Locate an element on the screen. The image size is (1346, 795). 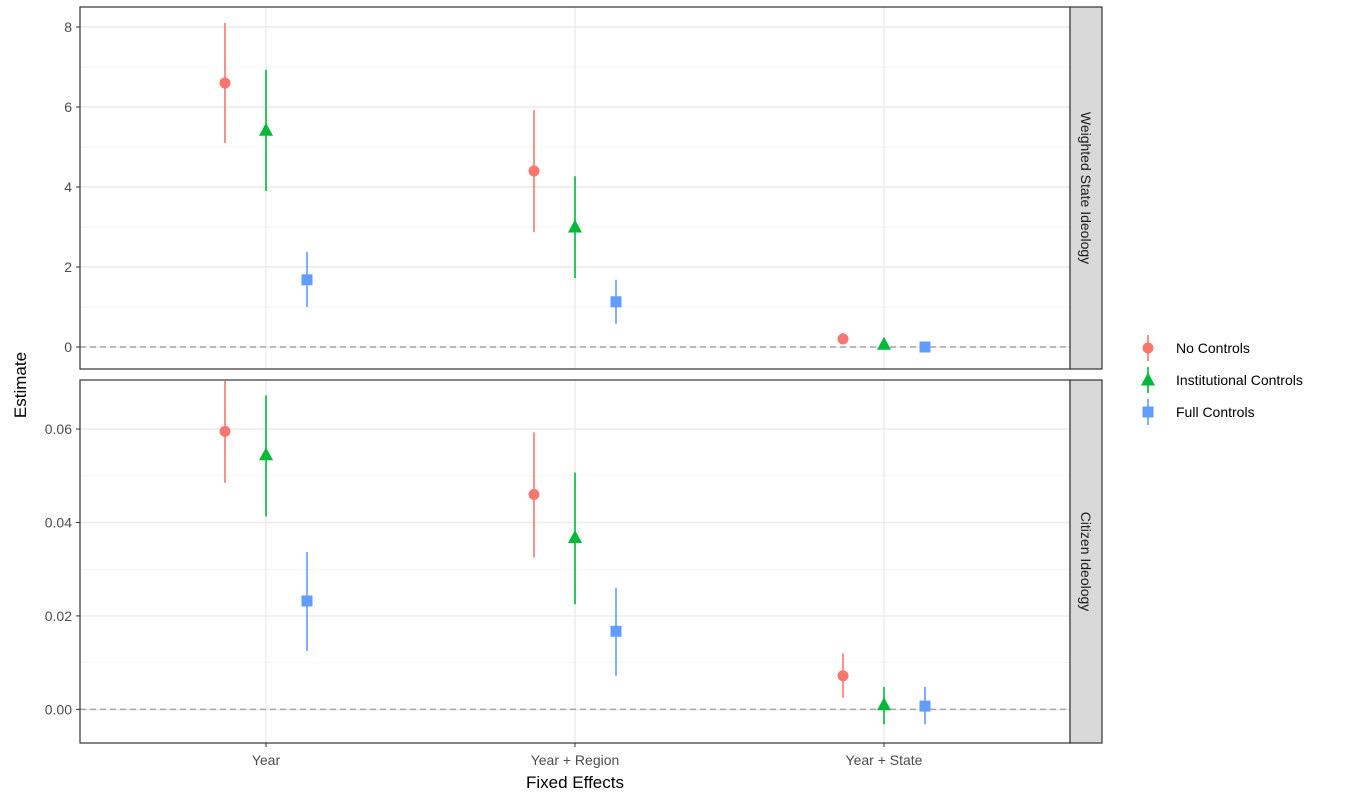
y-tick-label: 4 is located at coordinates (68, 187).